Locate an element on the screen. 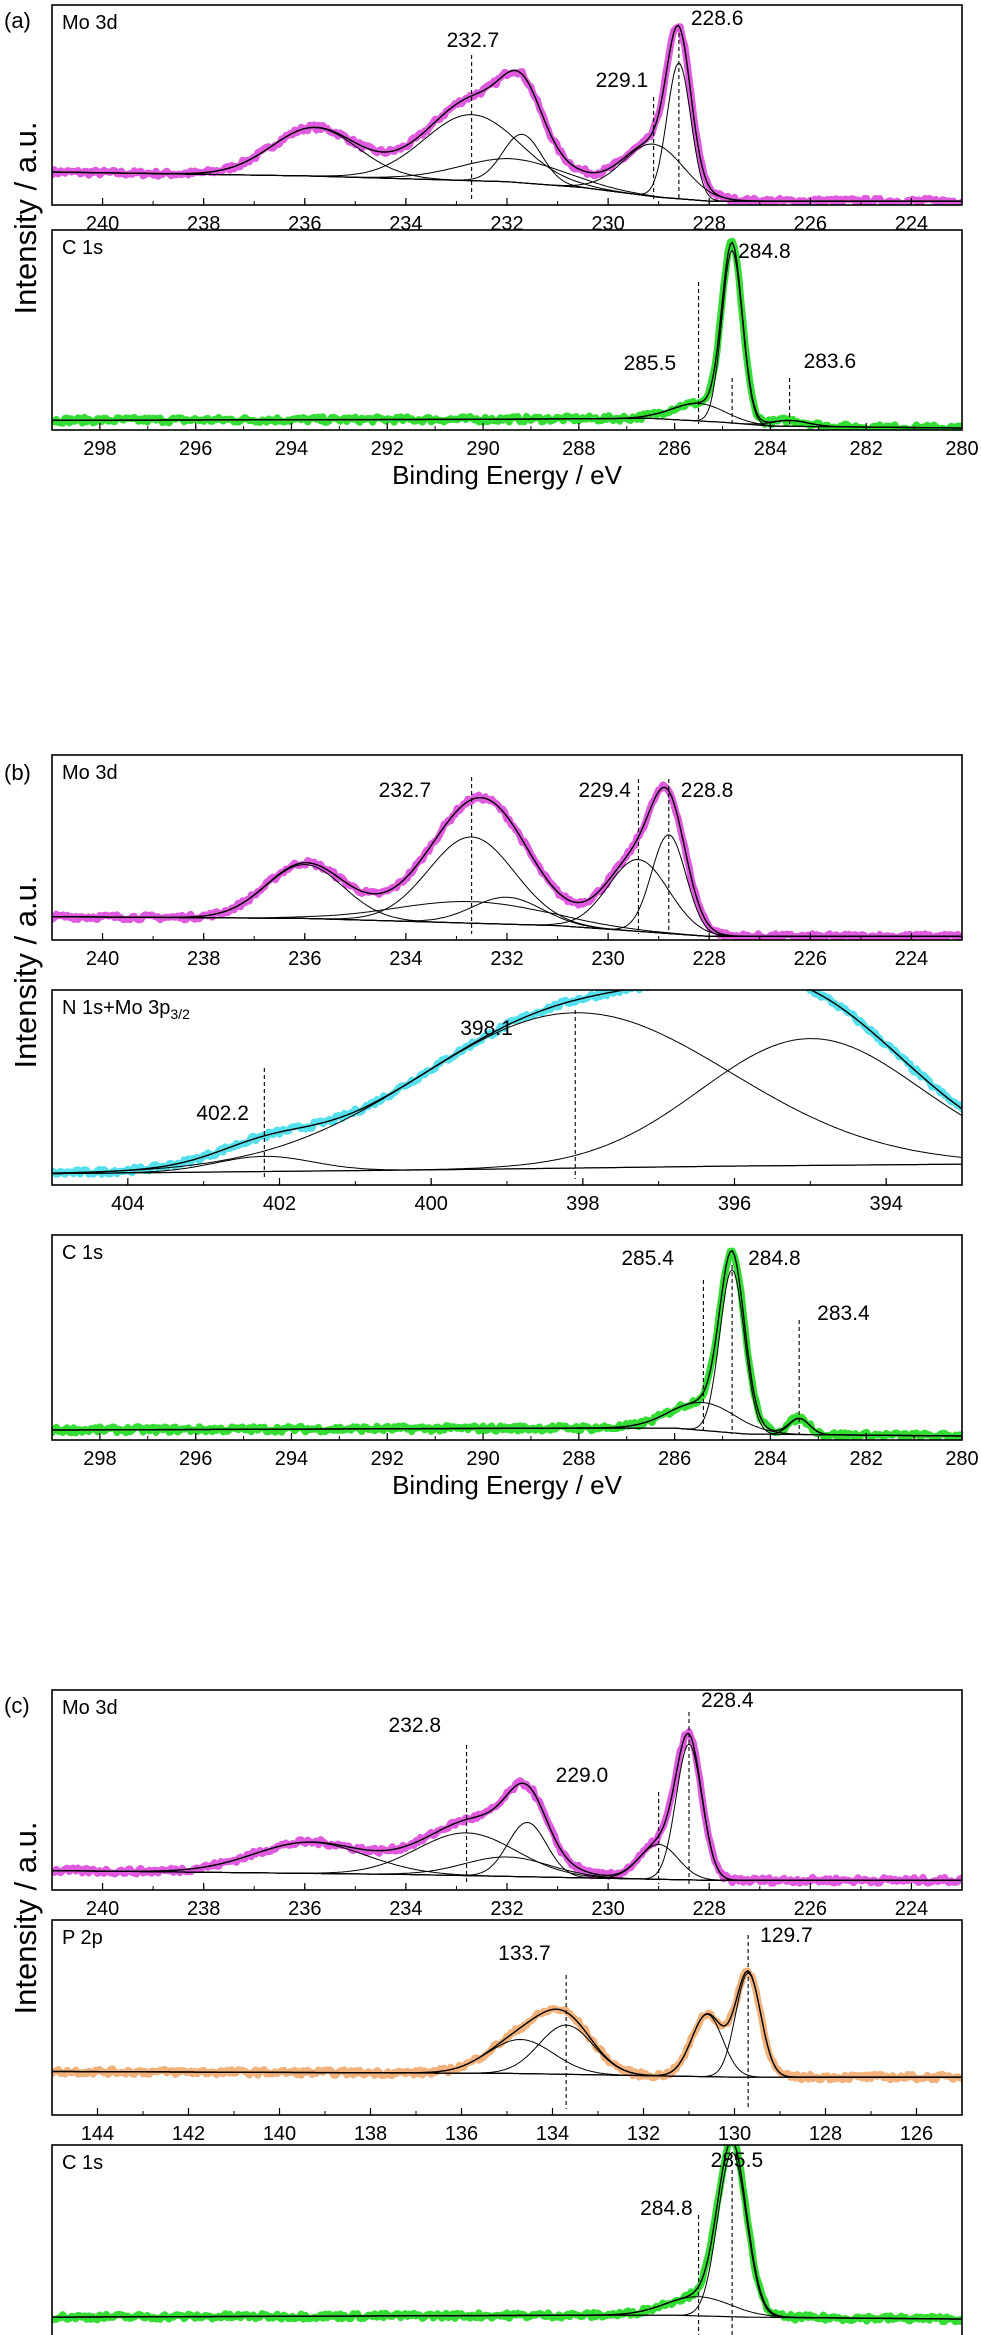 The height and width of the screenshot is (2335, 981). x-tick-label: 280 is located at coordinates (961, 1459).